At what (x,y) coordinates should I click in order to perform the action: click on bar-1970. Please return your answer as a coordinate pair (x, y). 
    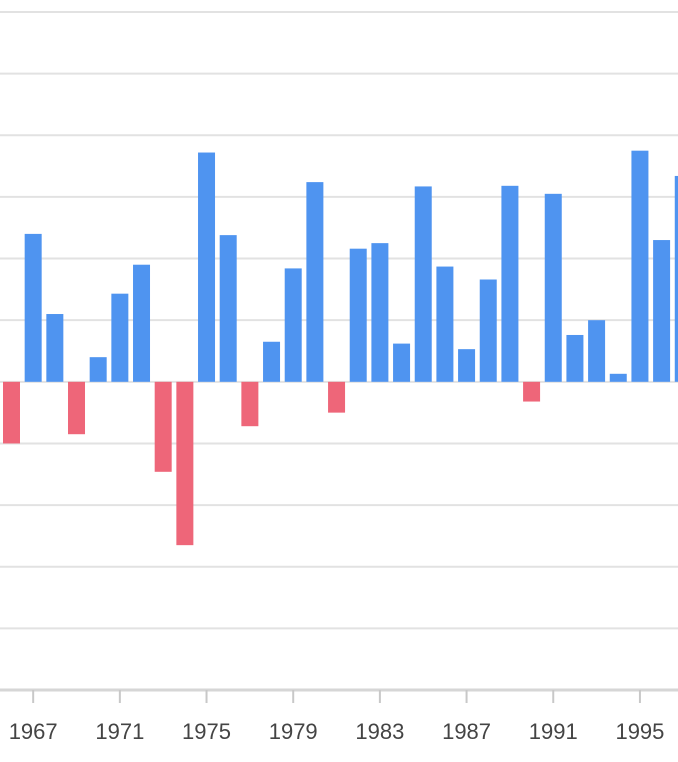
    Looking at the image, I should click on (98, 369).